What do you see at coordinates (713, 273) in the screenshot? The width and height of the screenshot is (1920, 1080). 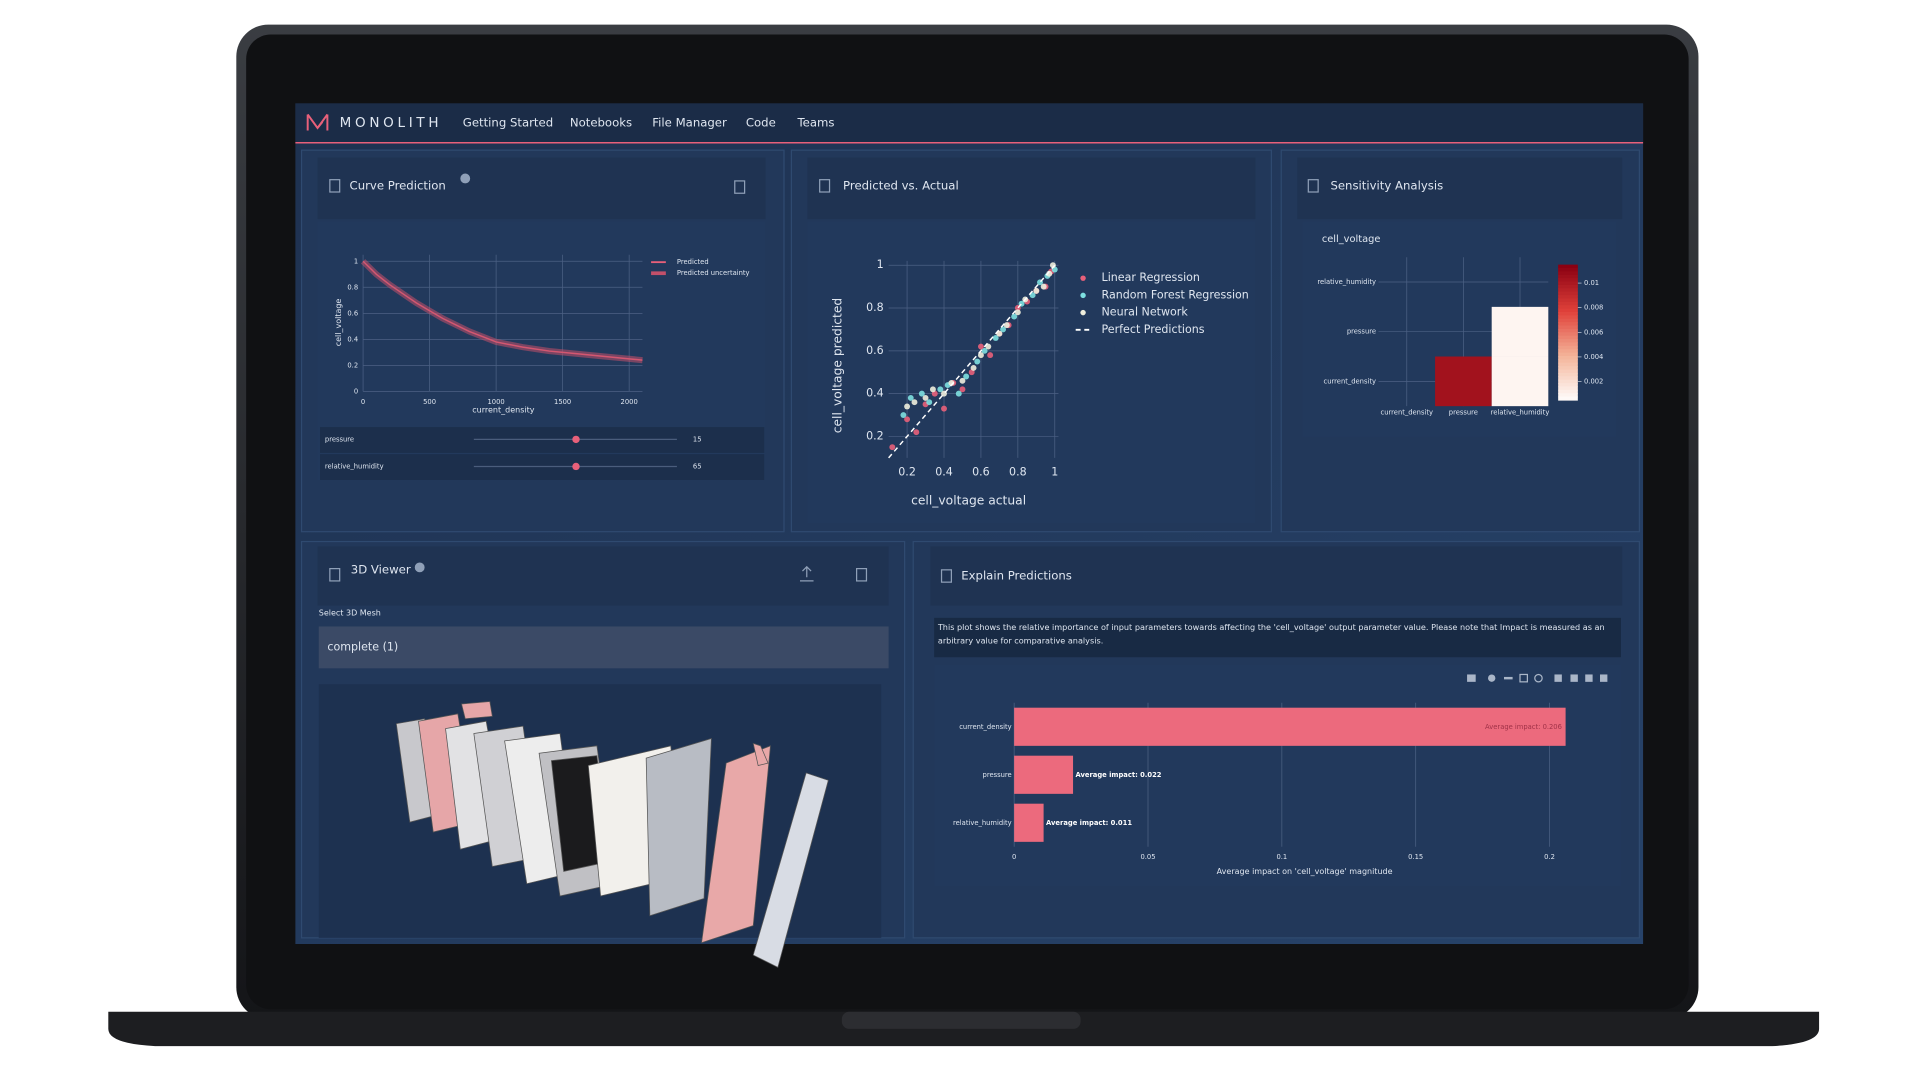 I see `legend-label: Predicted uncertainty` at bounding box center [713, 273].